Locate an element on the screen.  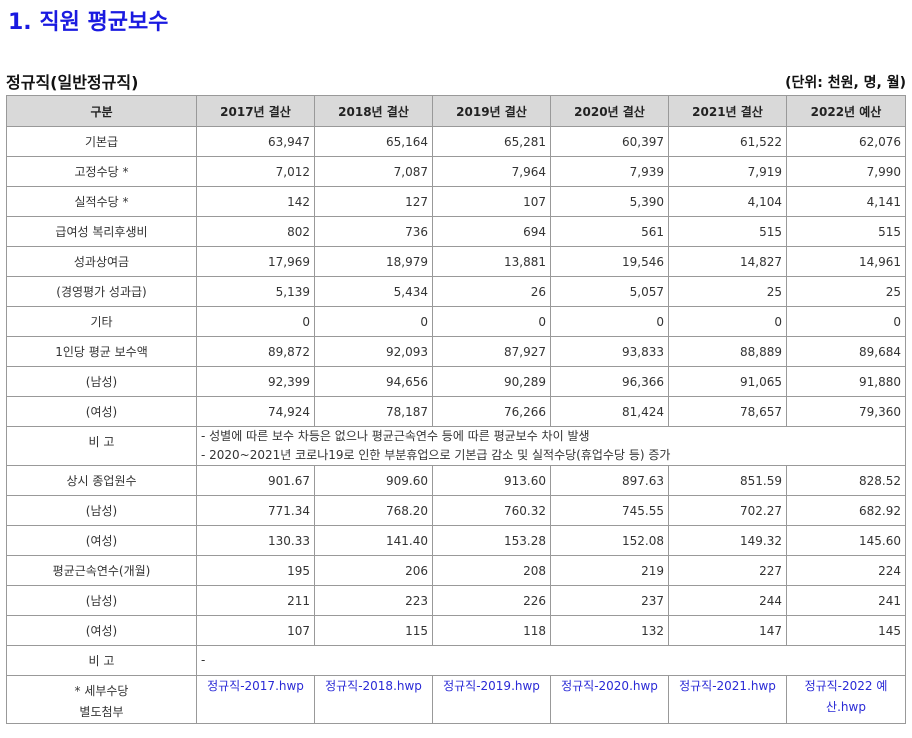
table-cell: 142 is located at coordinates (255, 201).